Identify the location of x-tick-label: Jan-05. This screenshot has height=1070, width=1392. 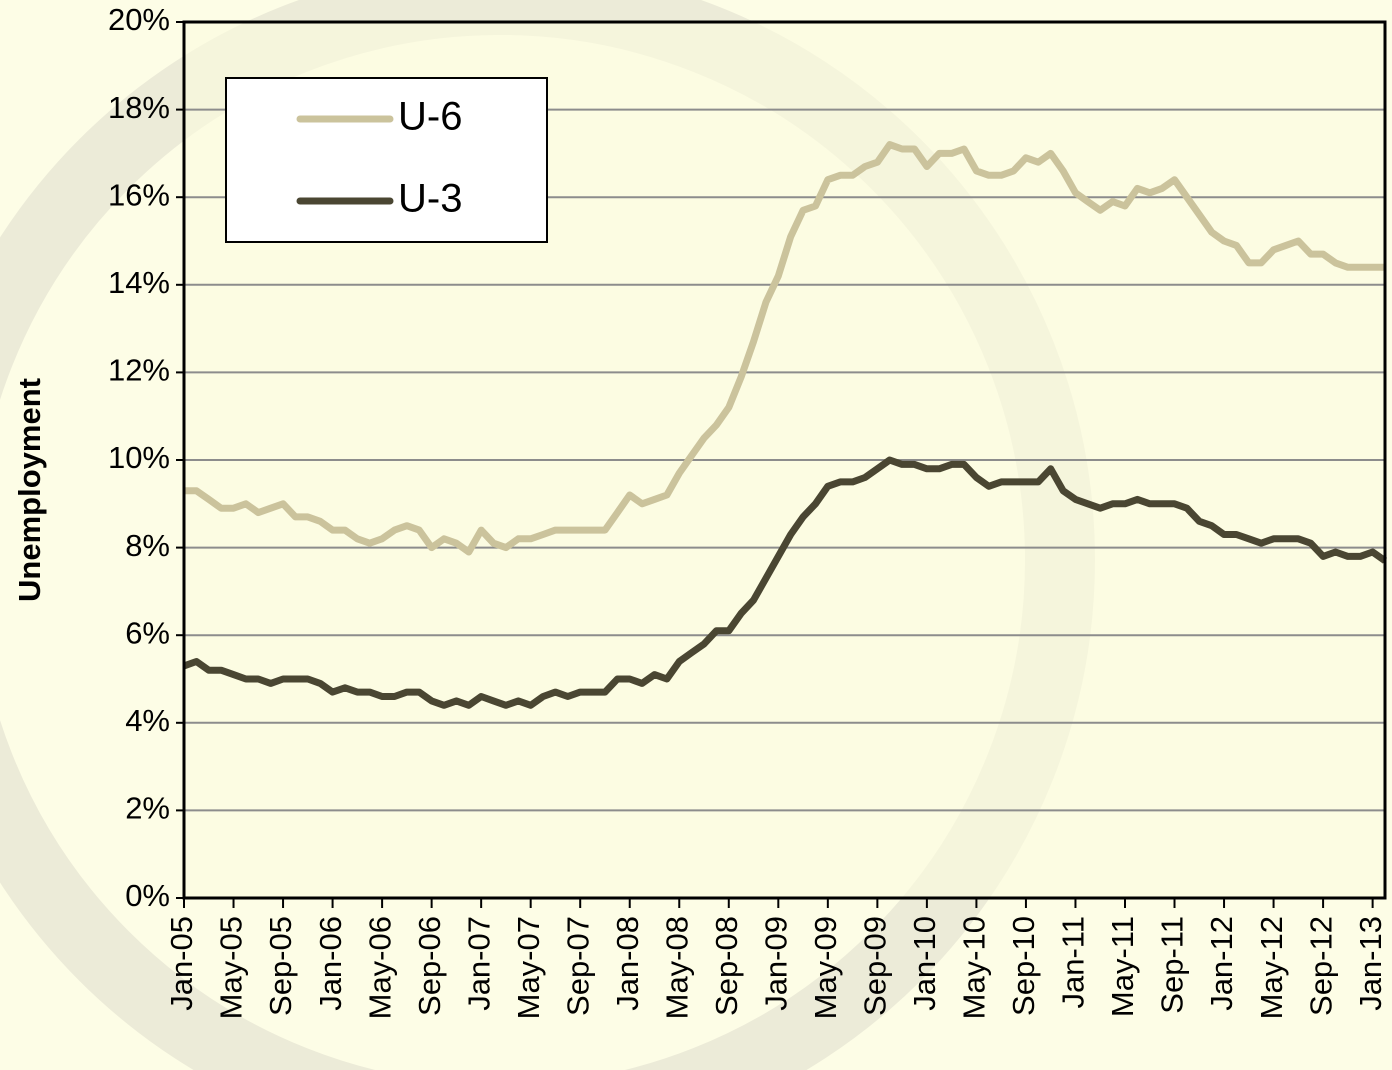
(181, 963).